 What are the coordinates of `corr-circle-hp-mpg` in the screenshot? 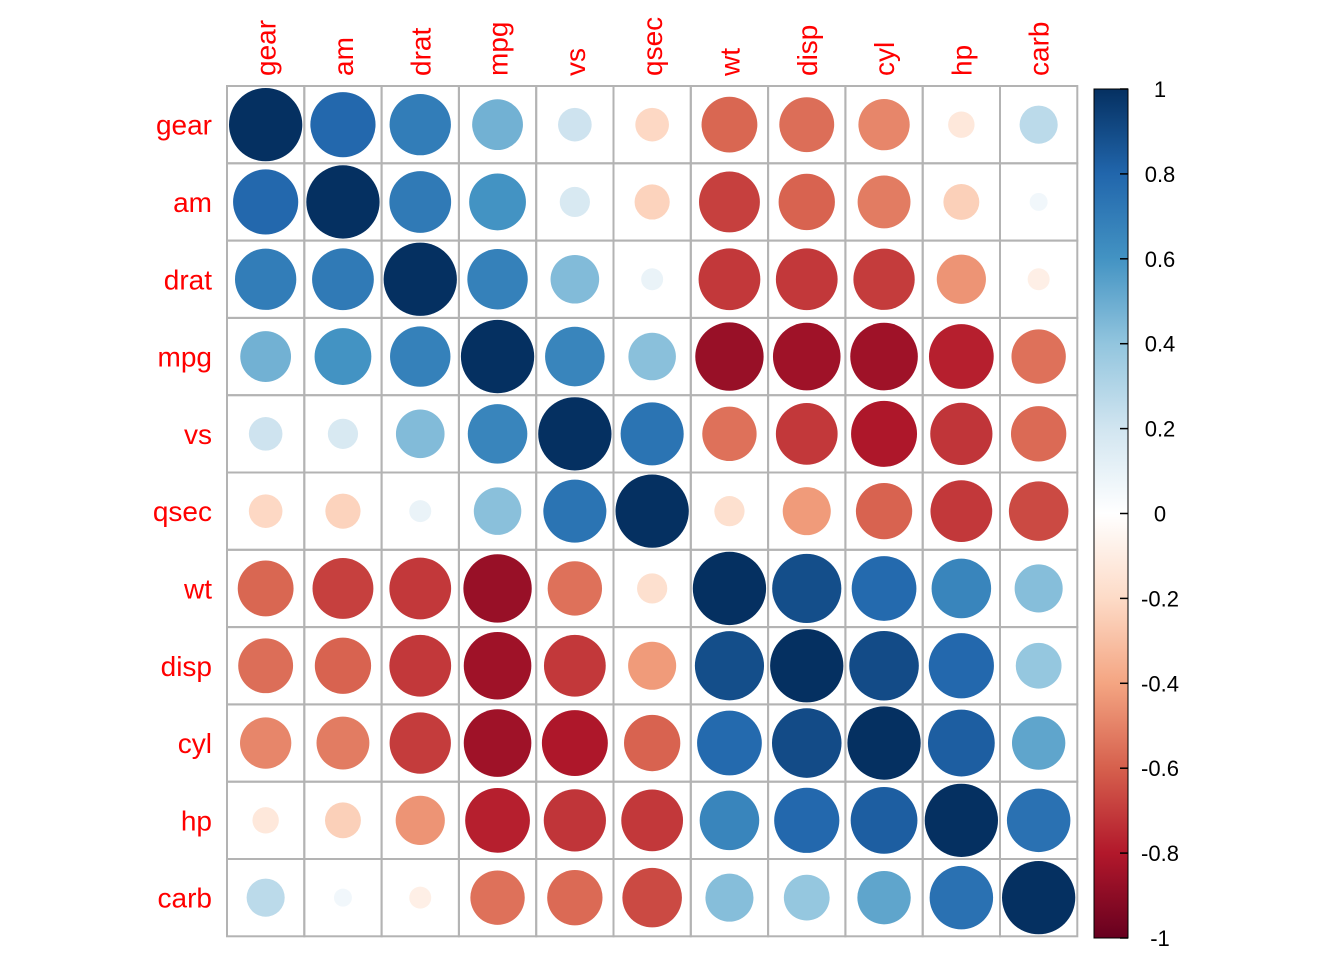 It's located at (497, 820).